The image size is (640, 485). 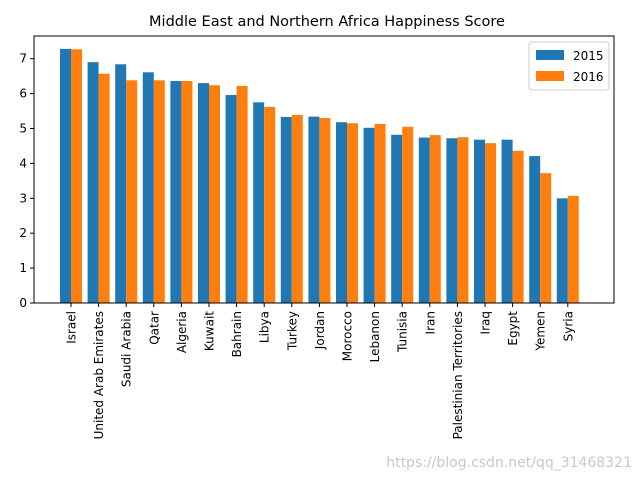 I want to click on bar-2016-morocco, so click(x=352, y=213).